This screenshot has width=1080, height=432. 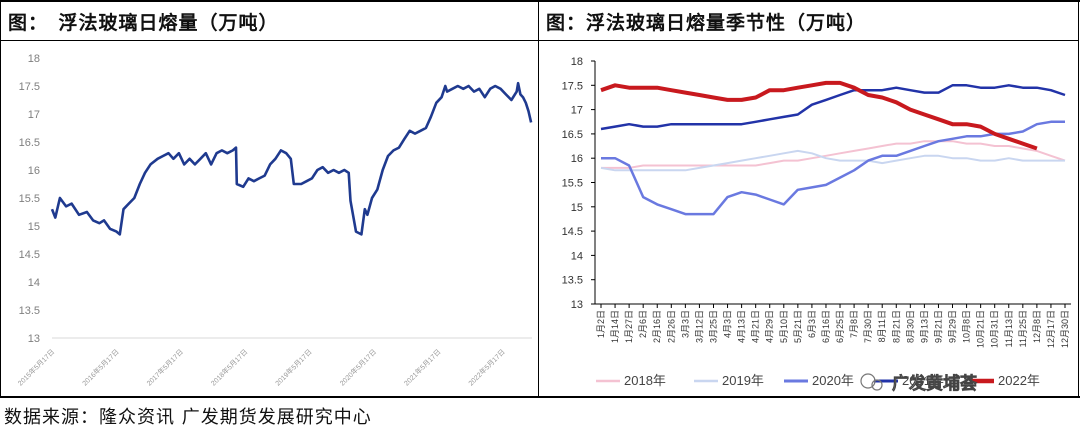 I want to click on x-tick-label: 2016年5月17日, so click(x=100, y=367).